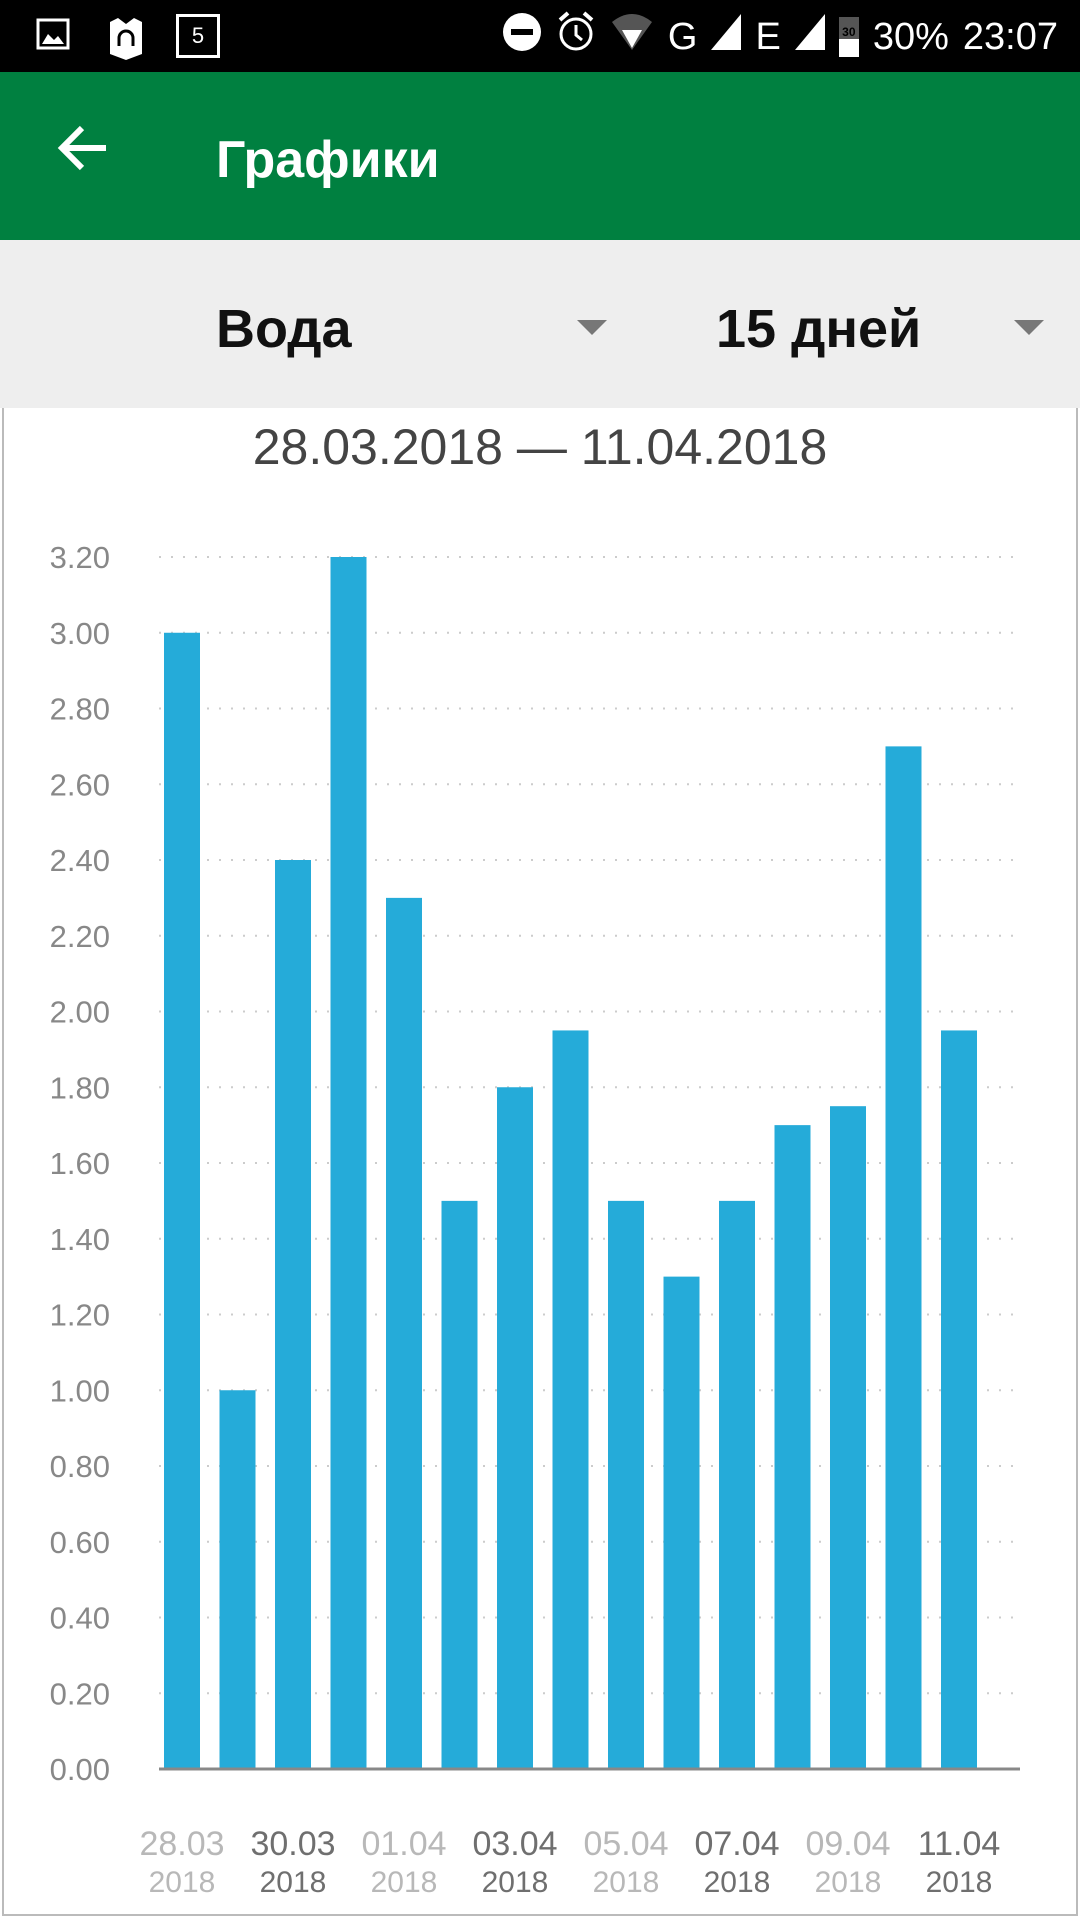 The width and height of the screenshot is (1080, 1920). Describe the element at coordinates (56, 36) in the screenshot. I see `gallery-icon` at that location.